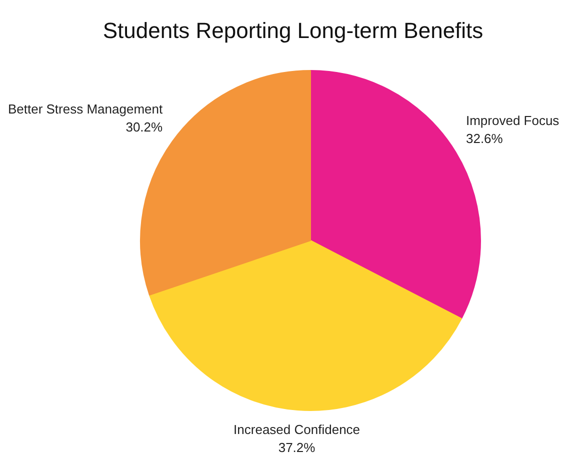 The image size is (585, 470). Describe the element at coordinates (85, 108) in the screenshot. I see `slice-label: Better Stress Management` at that location.